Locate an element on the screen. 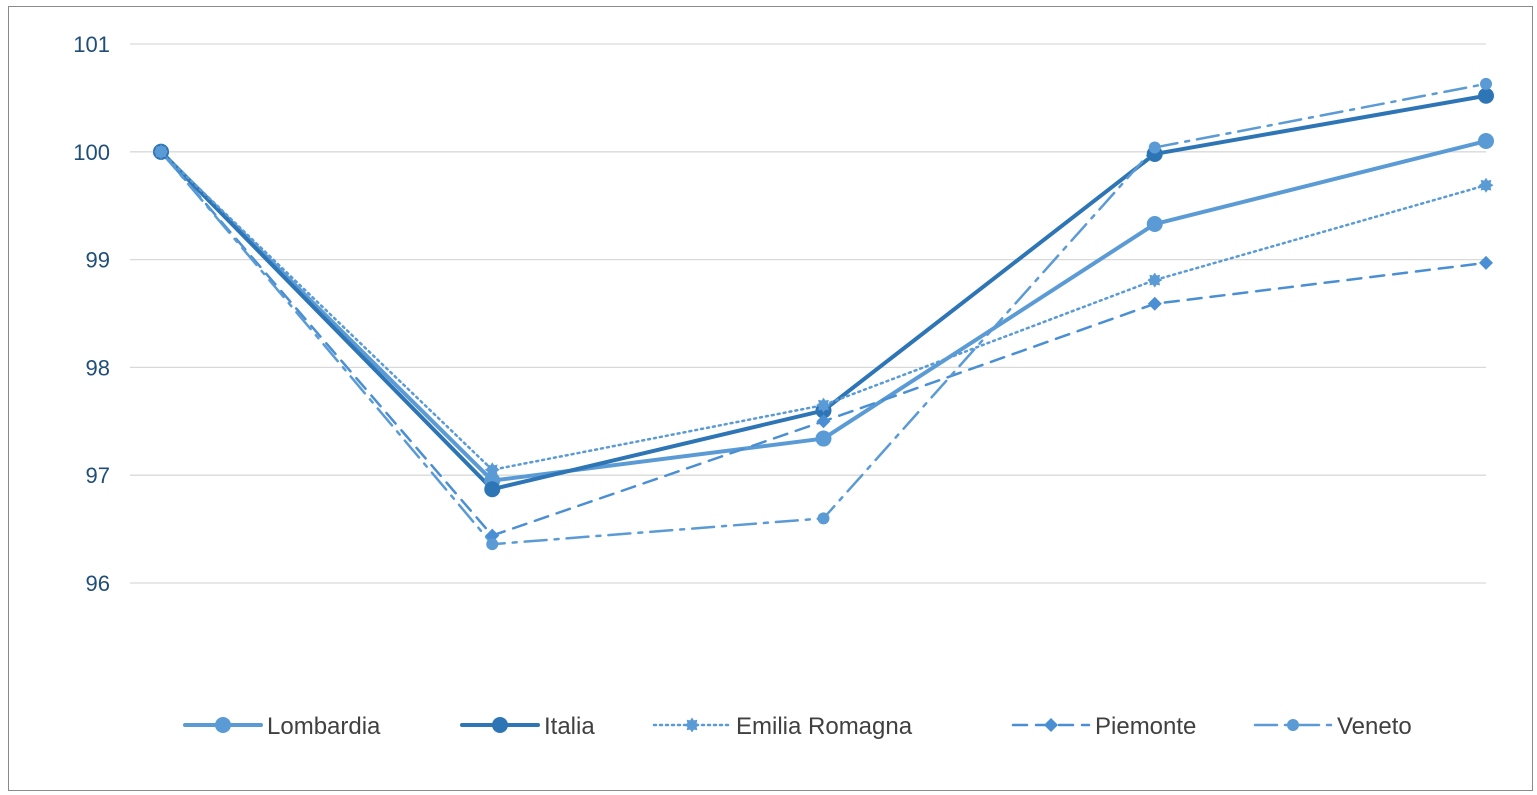  y-tick-label: 98 is located at coordinates (98, 367).